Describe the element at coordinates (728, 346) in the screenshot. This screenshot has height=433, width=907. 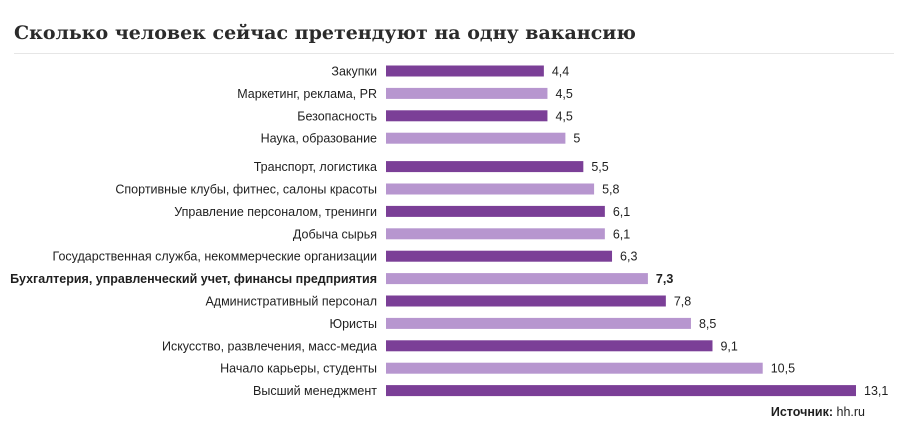
I see `value-label: 9,1` at that location.